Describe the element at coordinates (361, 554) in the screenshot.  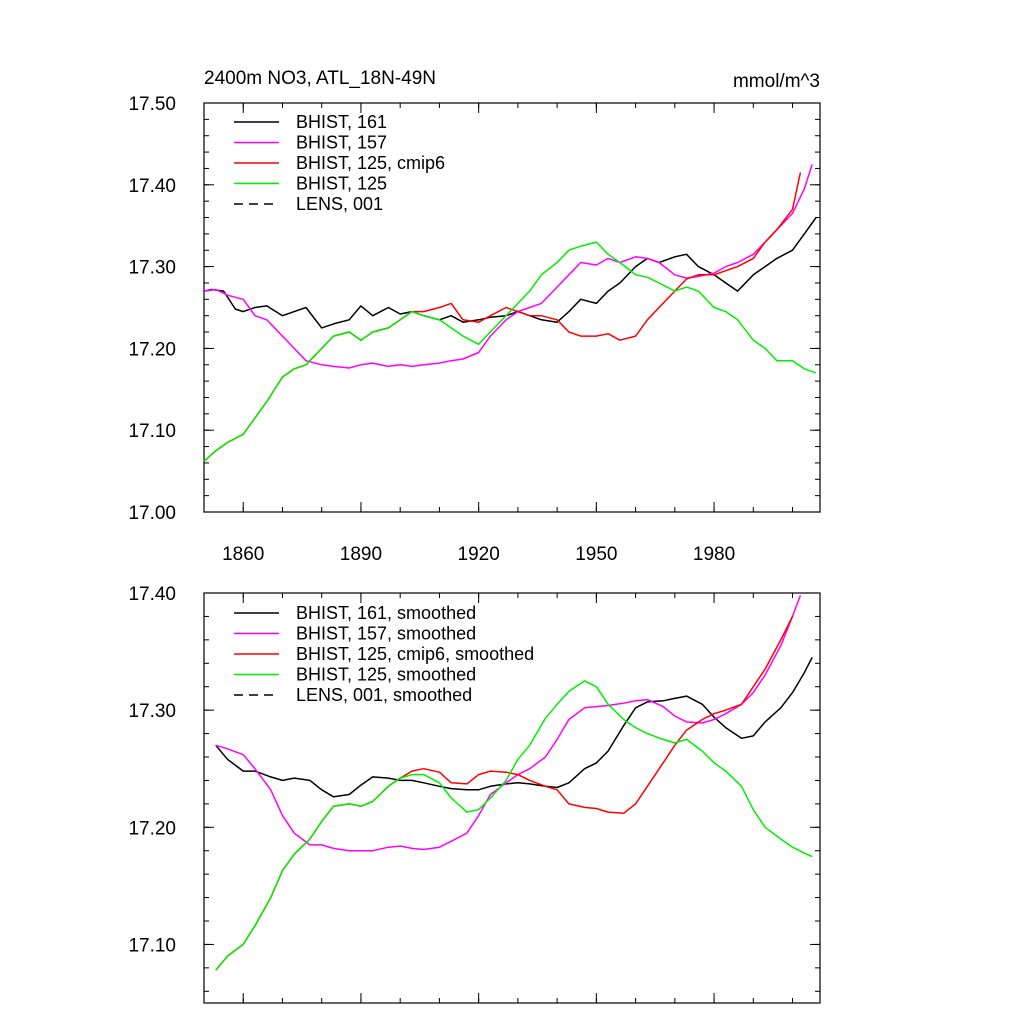
I see `x-tick-label: 1890` at that location.